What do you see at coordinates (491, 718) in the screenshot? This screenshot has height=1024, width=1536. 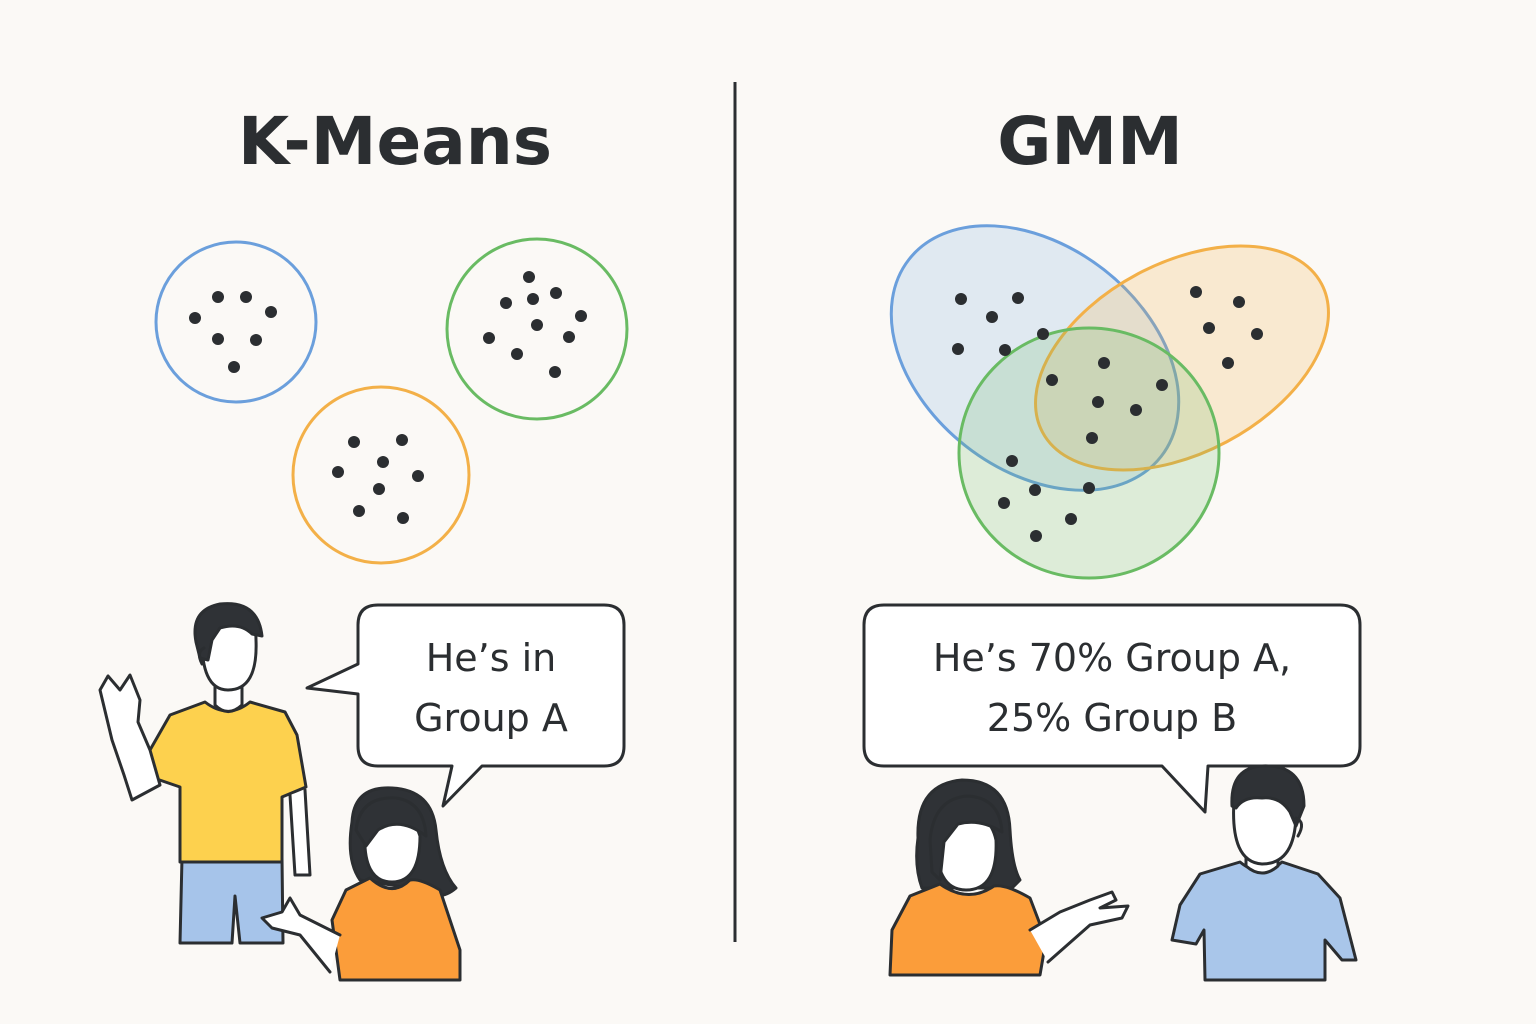 I see `speech-line: Group A` at bounding box center [491, 718].